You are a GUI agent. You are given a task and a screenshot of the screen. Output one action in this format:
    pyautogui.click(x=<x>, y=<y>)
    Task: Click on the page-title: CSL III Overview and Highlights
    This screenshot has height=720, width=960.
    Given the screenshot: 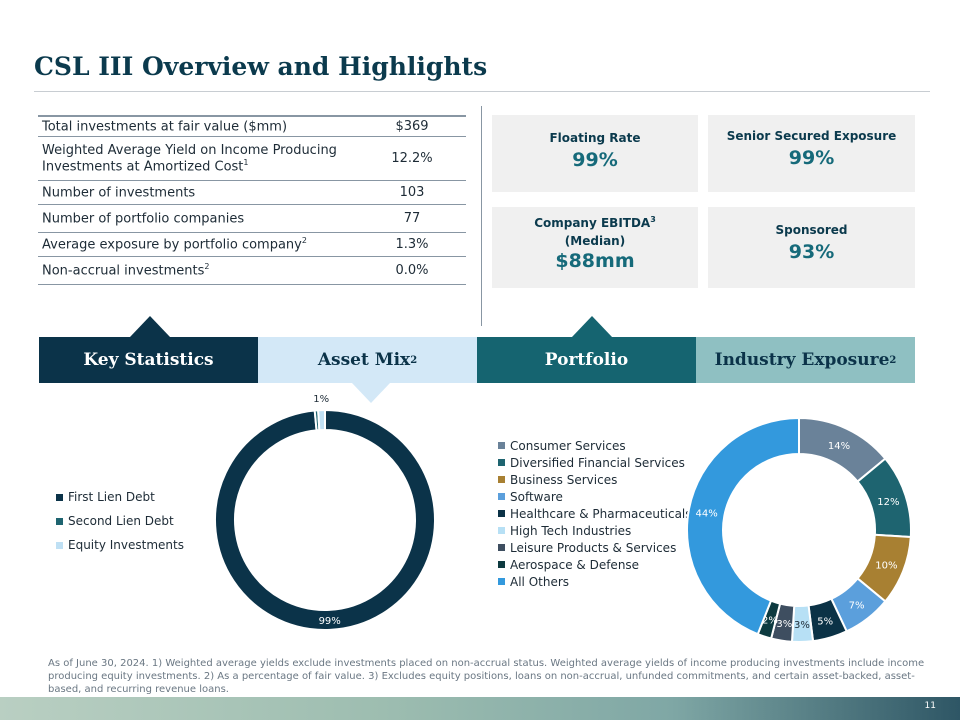 What is the action you would take?
    pyautogui.click(x=261, y=66)
    